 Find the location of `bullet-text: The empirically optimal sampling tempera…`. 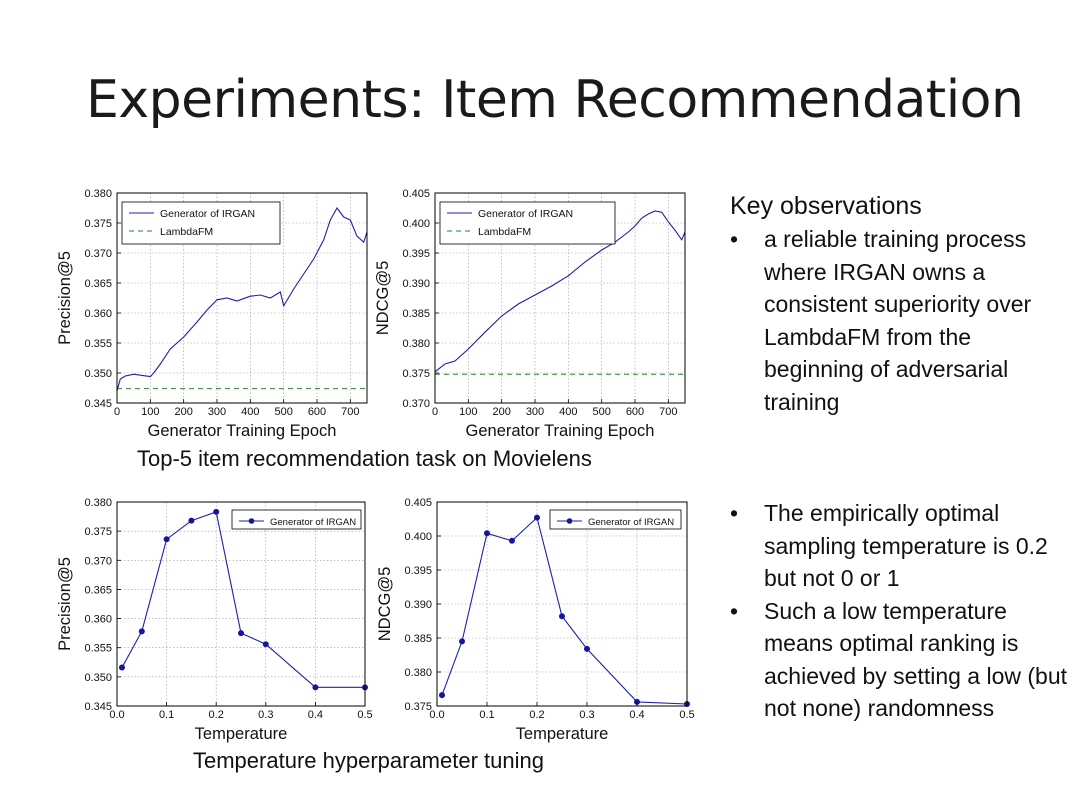

bullet-text: The empirically optimal sampling tempera… is located at coordinates (906, 545).